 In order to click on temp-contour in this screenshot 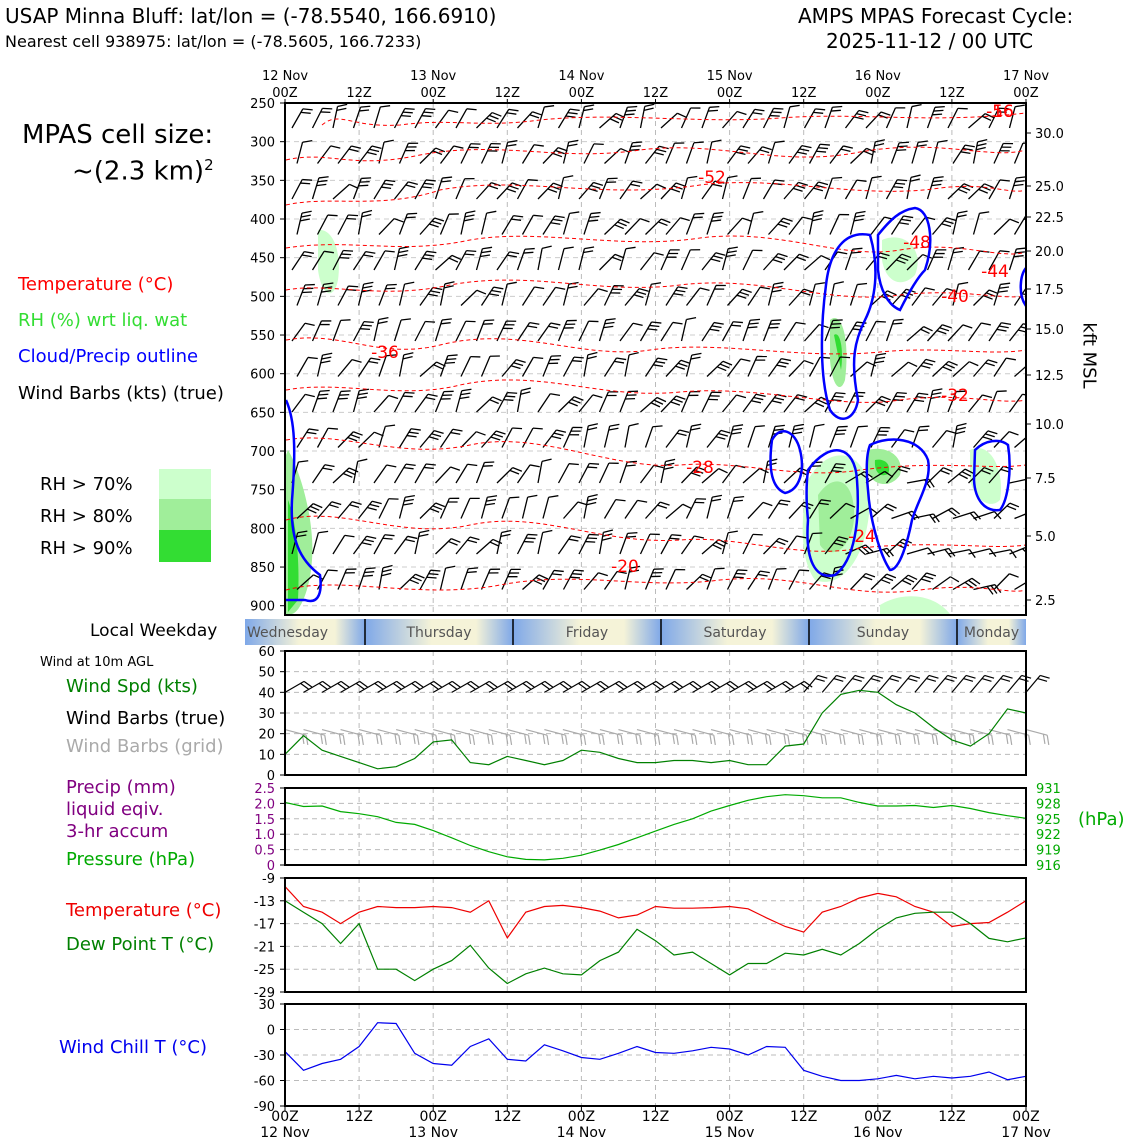, I will do `click(655, 194)`.